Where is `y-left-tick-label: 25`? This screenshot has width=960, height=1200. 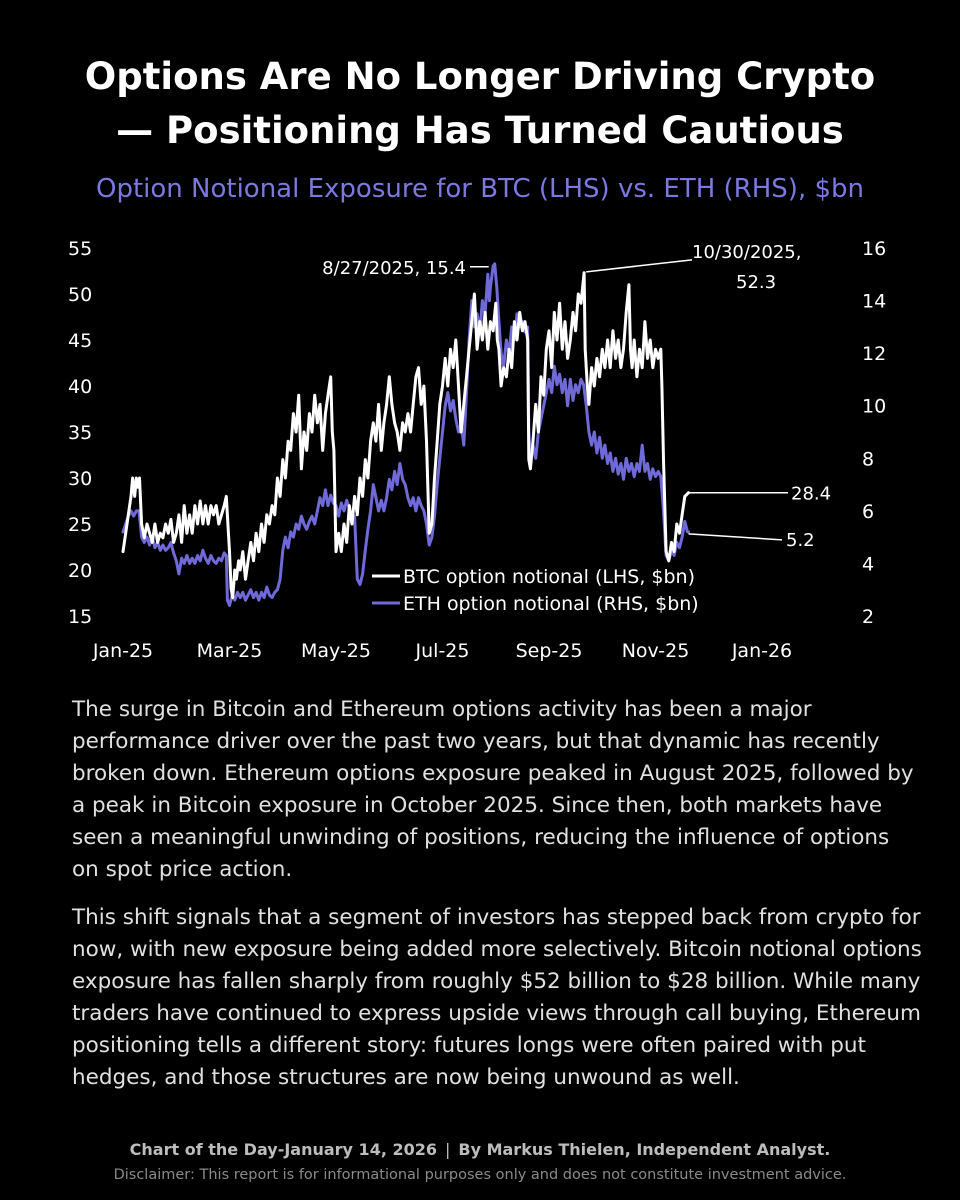 y-left-tick-label: 25 is located at coordinates (80, 525).